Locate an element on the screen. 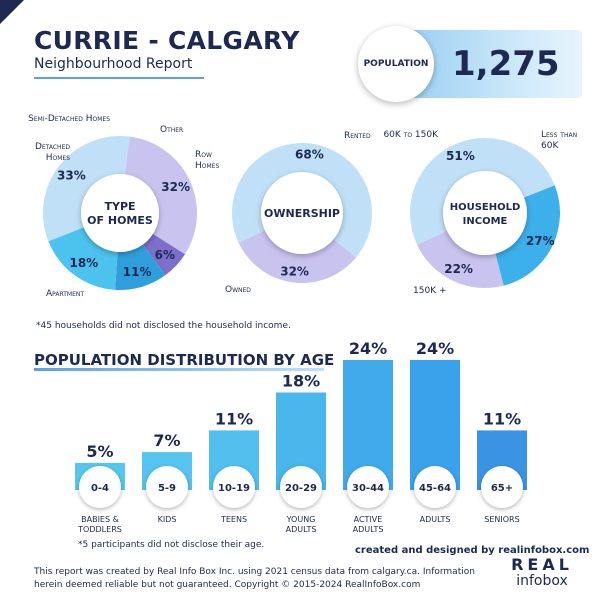 The image size is (600, 600). logo-bottom-text: infobox is located at coordinates (542, 581).